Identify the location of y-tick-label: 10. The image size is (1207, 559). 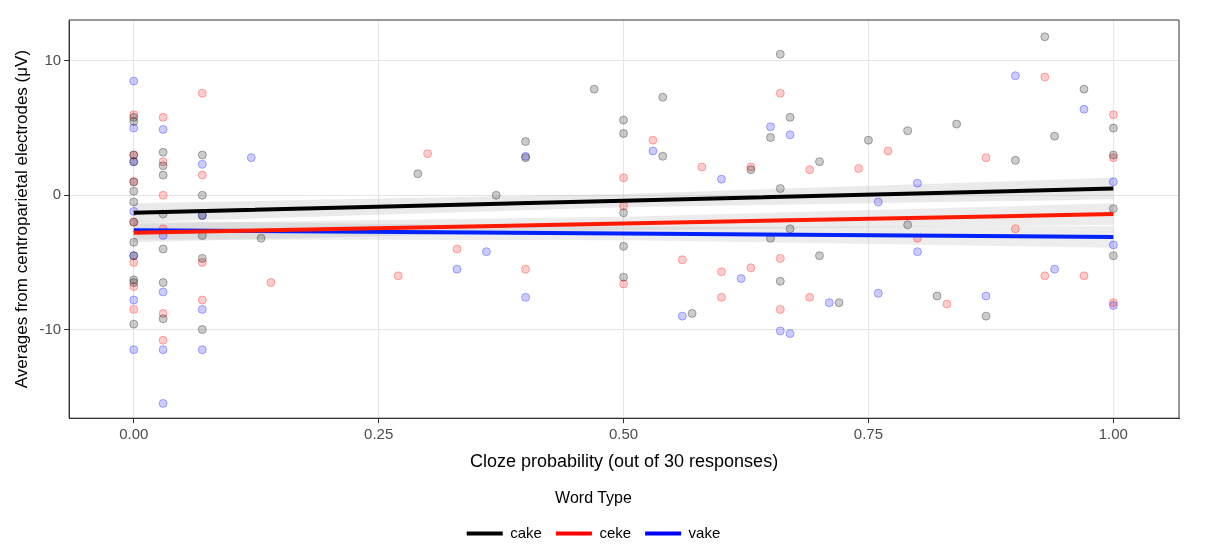
(53, 60).